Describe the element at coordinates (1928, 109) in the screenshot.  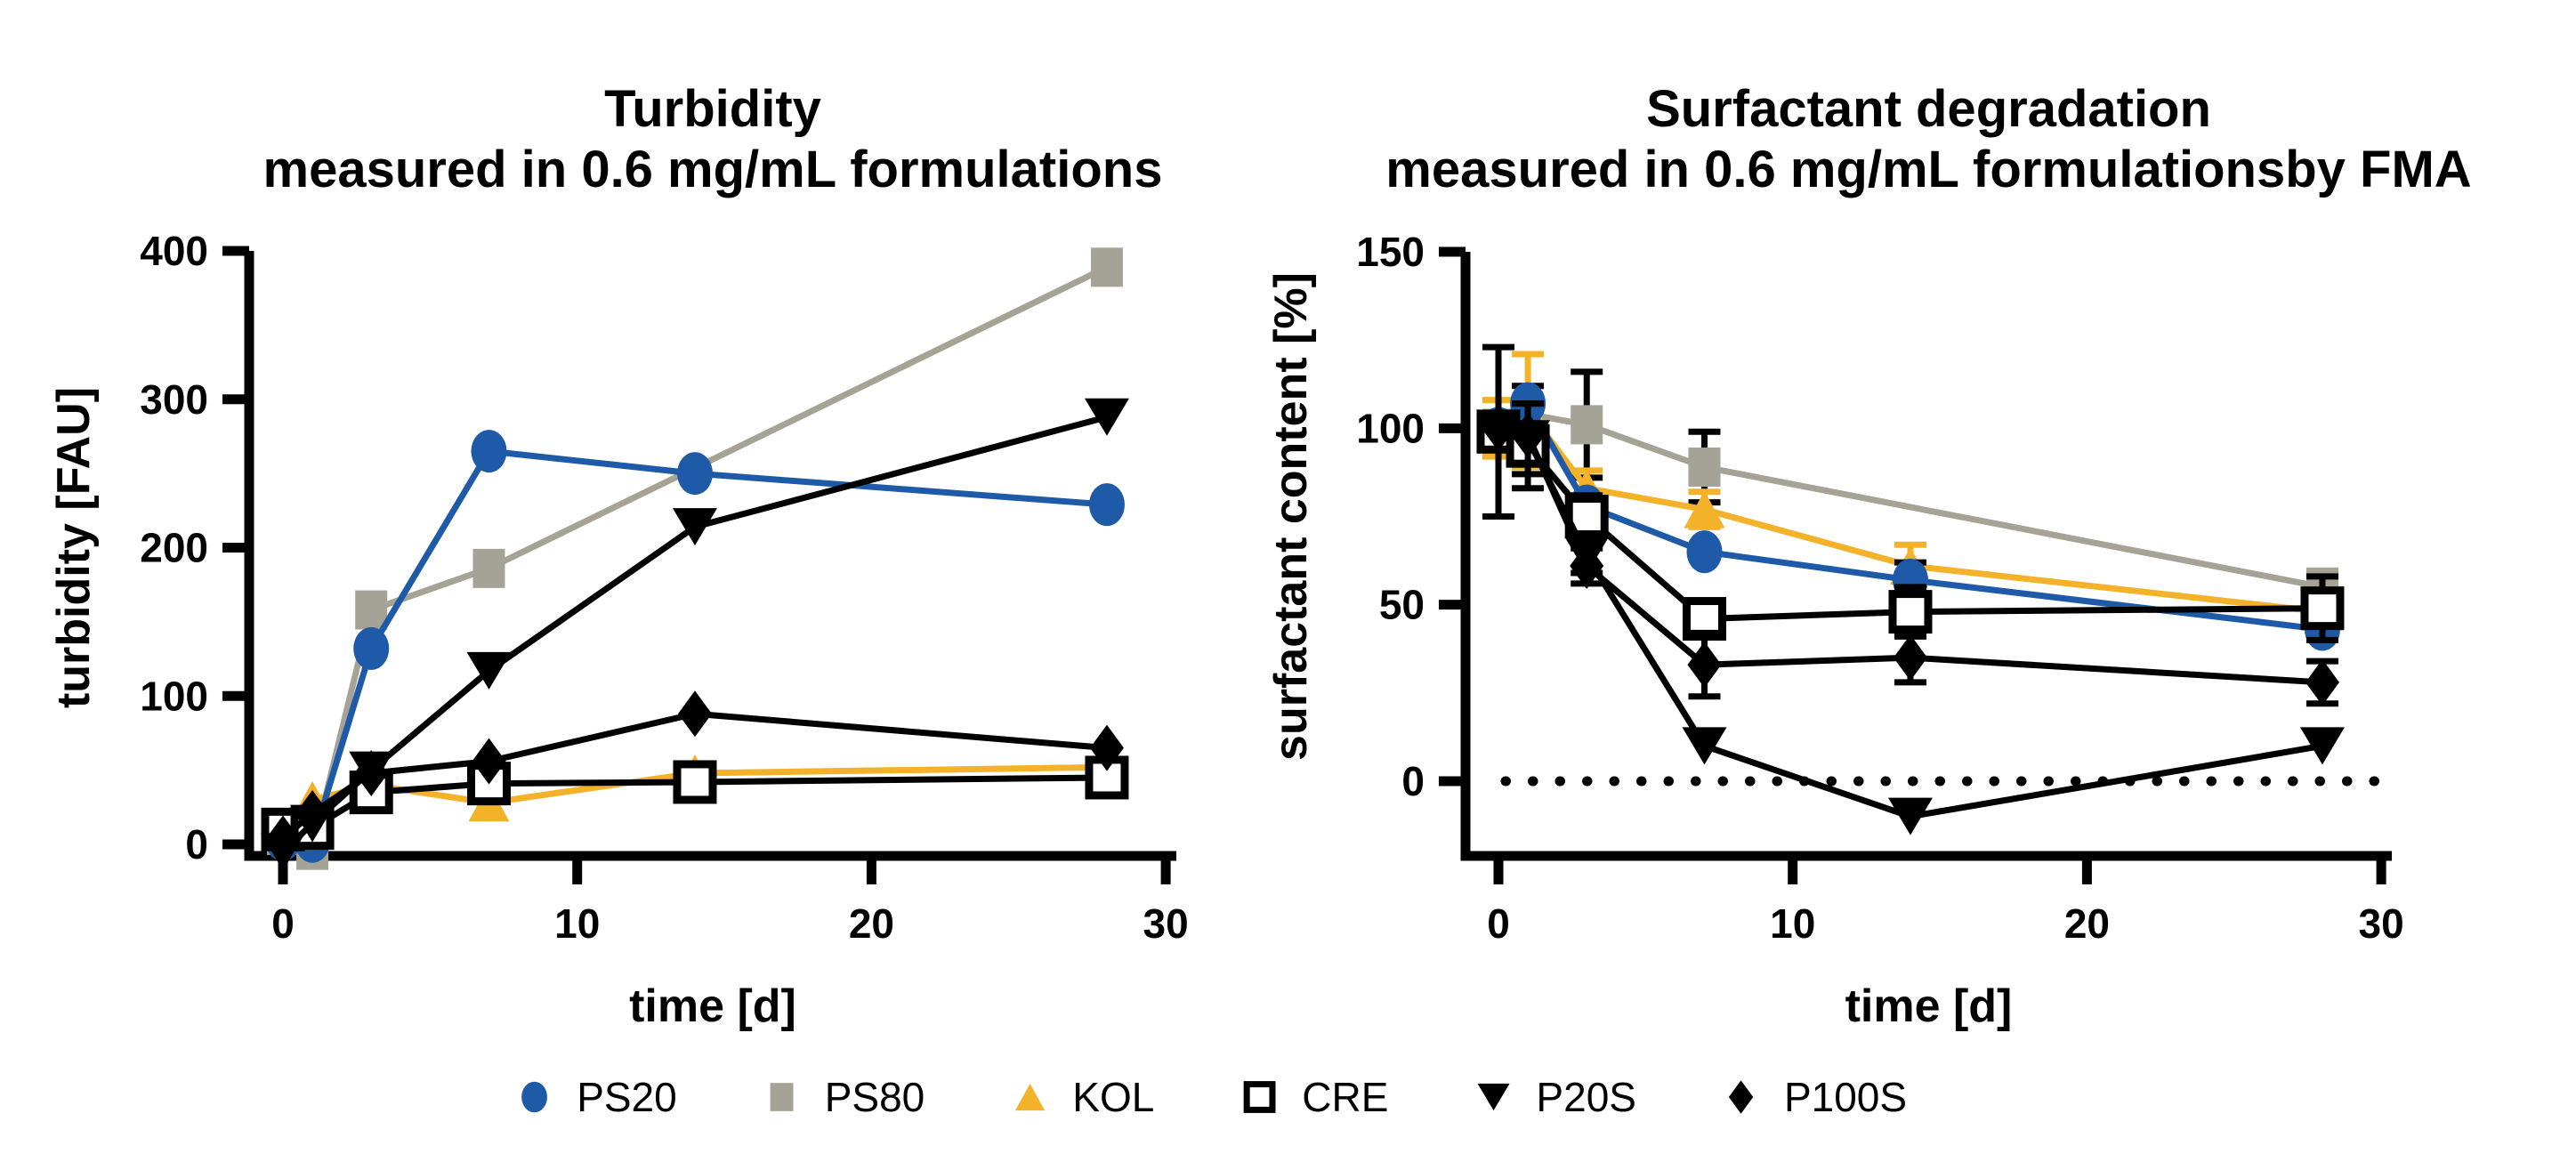
I see `chart-title: Surfactant degradation` at that location.